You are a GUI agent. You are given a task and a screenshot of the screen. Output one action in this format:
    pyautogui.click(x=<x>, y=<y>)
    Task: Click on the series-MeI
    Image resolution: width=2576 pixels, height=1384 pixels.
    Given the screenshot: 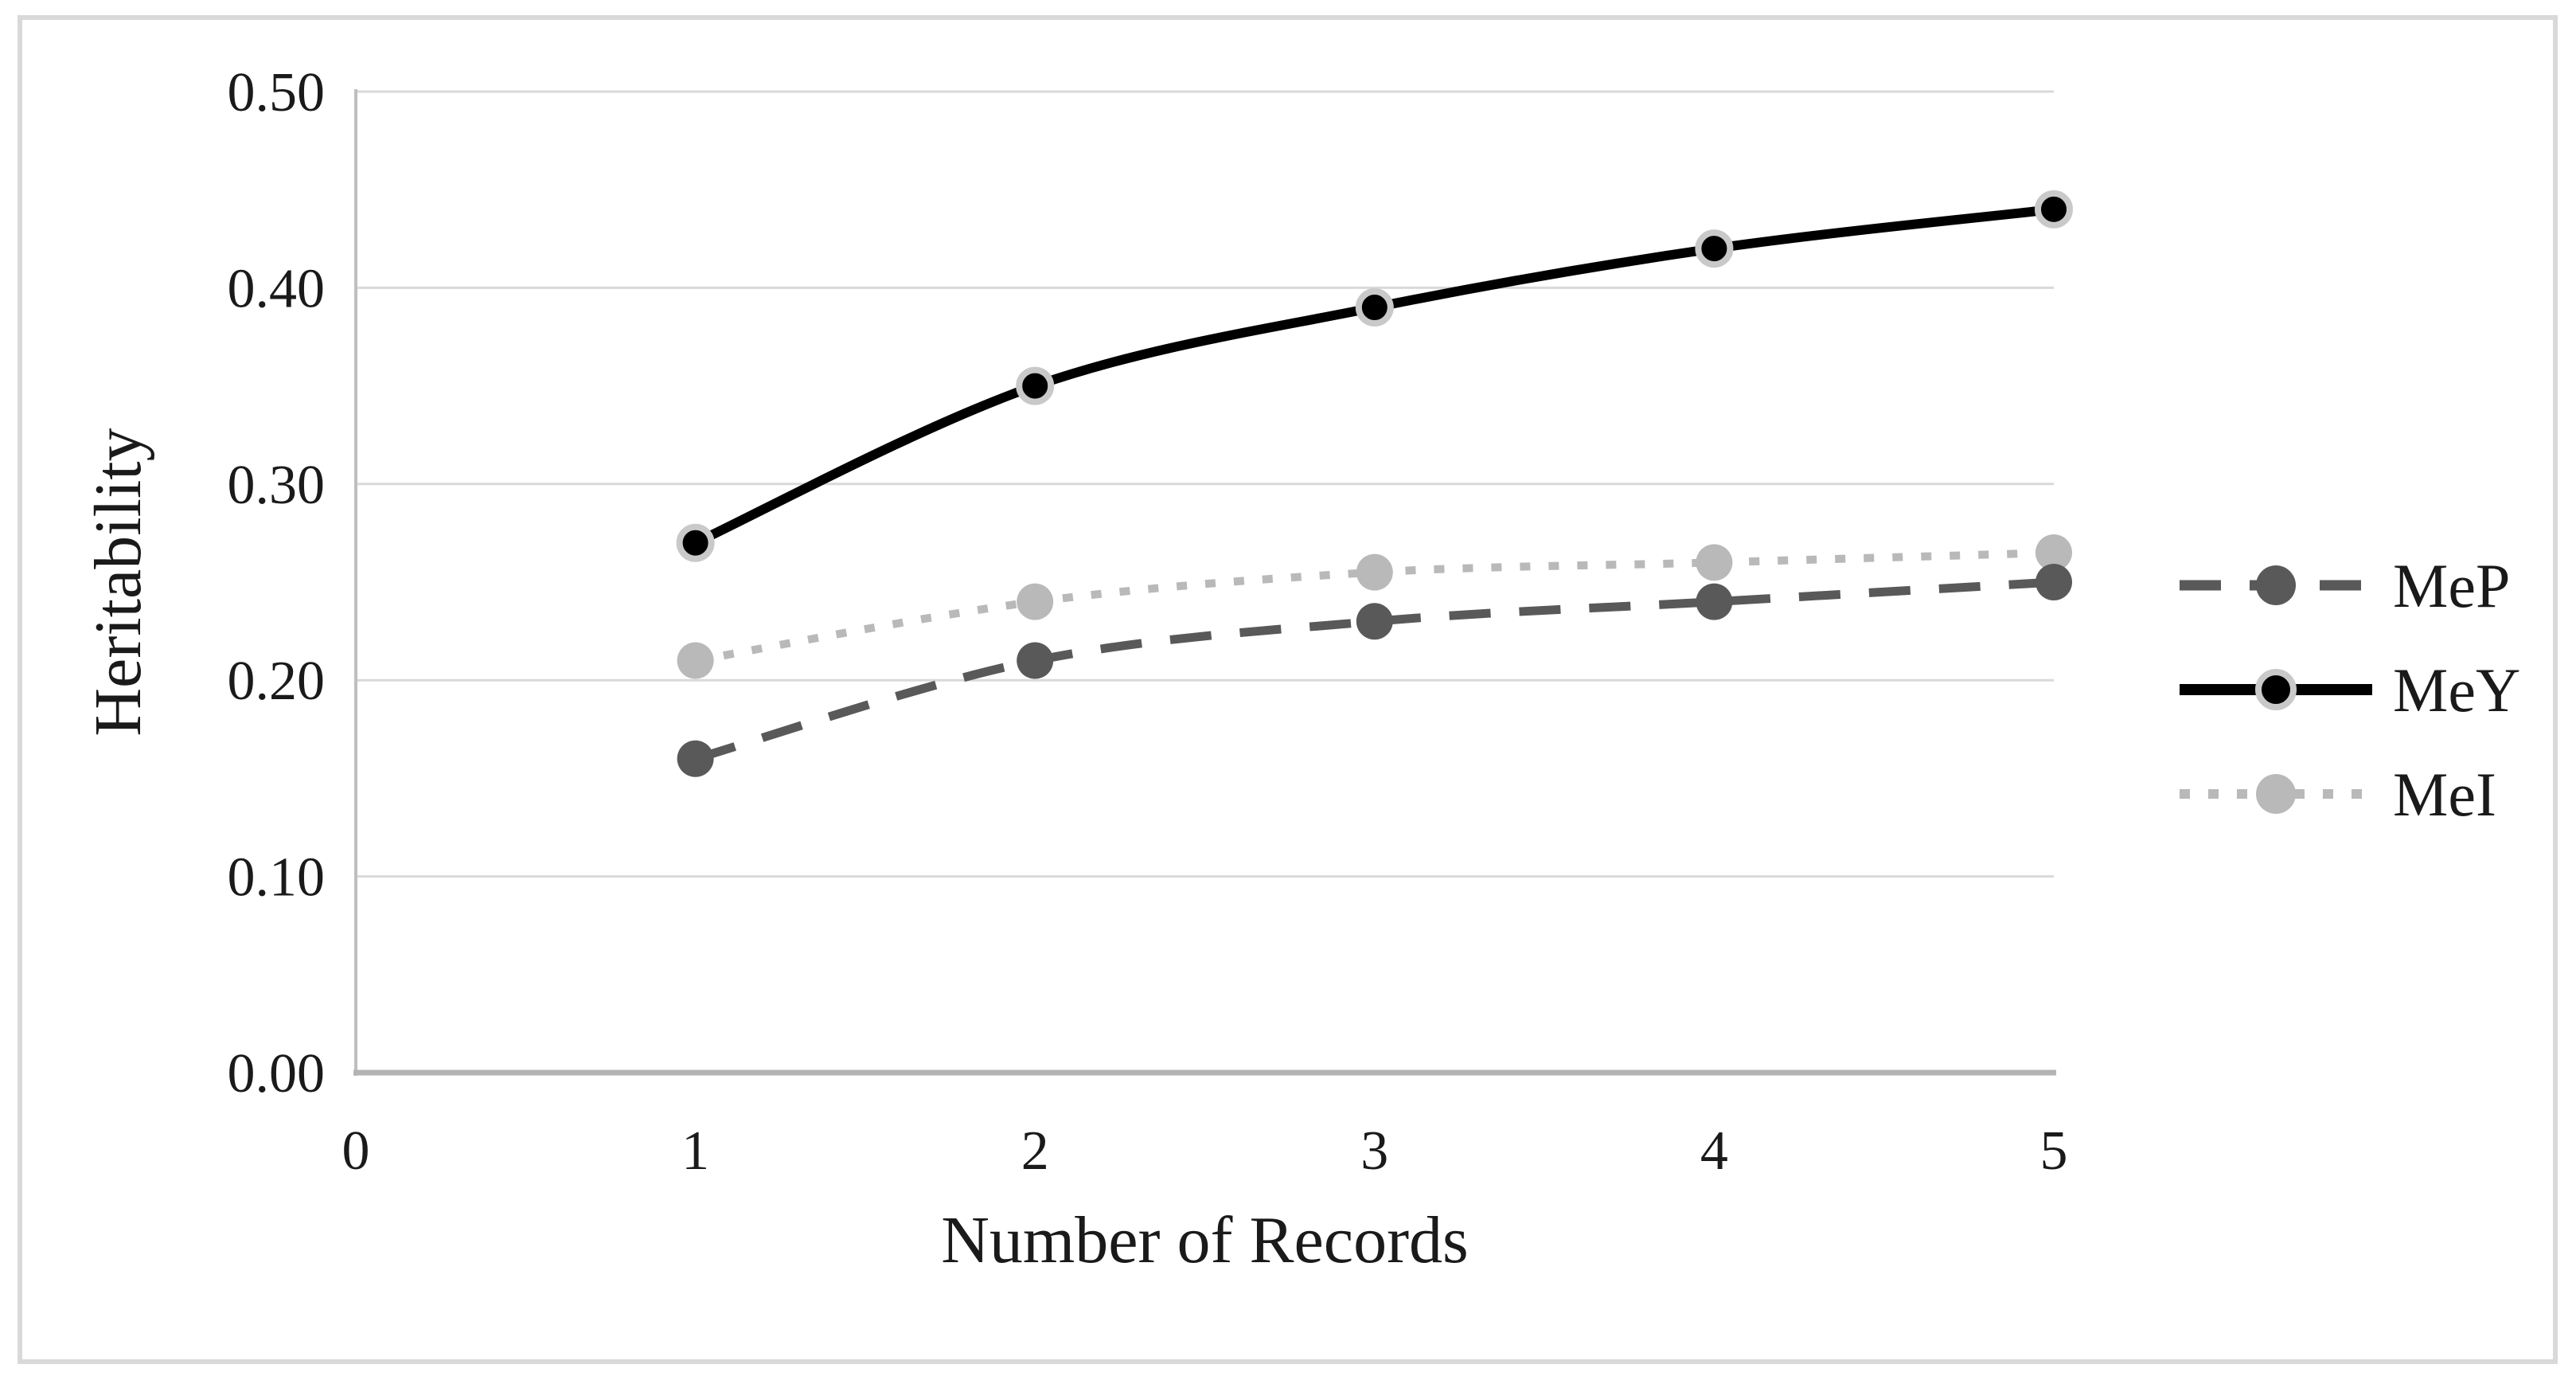 What is the action you would take?
    pyautogui.click(x=1374, y=606)
    